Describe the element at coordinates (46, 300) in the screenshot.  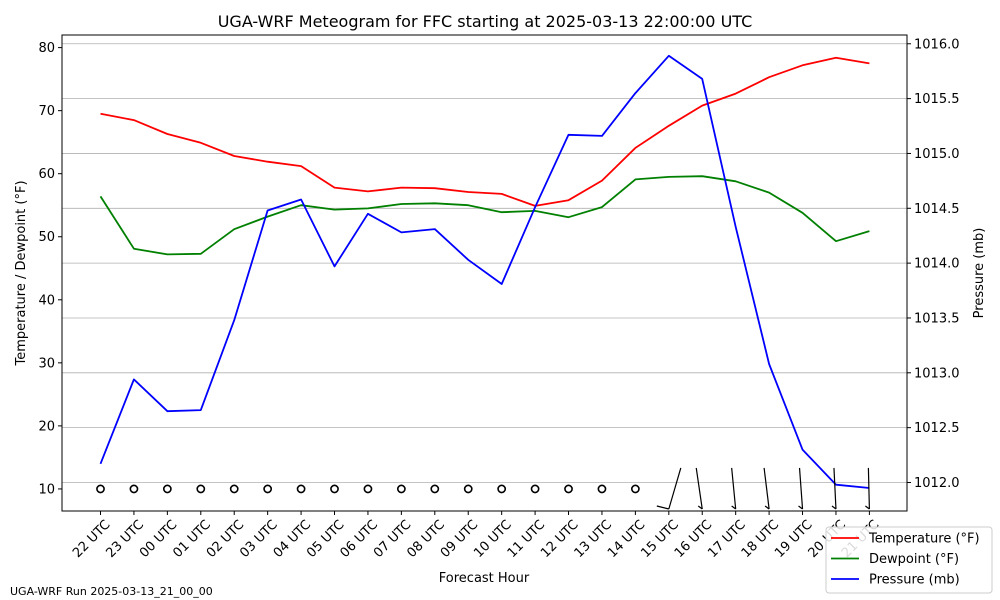
I see `left-tick-label: 40` at that location.